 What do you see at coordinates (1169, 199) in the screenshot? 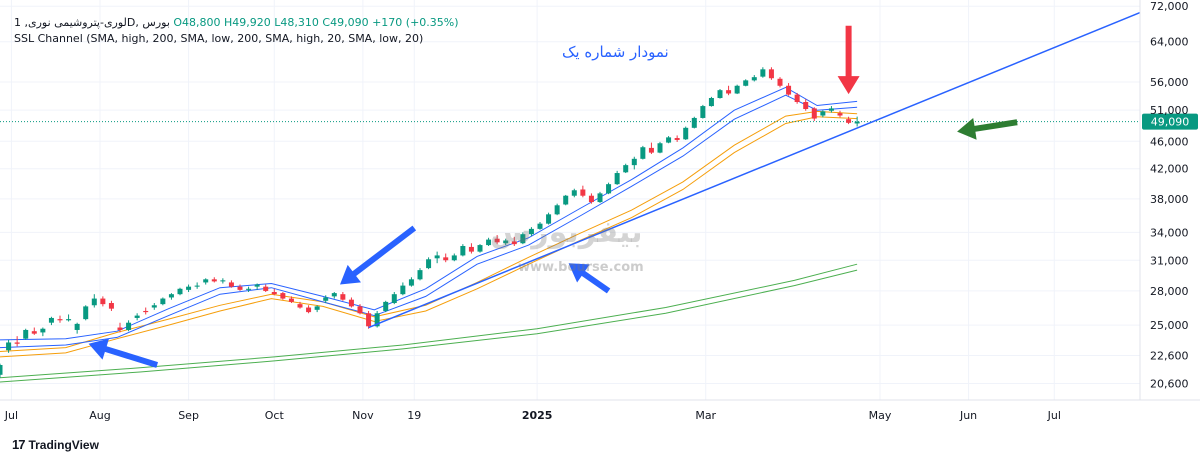
I see `y-tick-label: 38,000` at bounding box center [1169, 199].